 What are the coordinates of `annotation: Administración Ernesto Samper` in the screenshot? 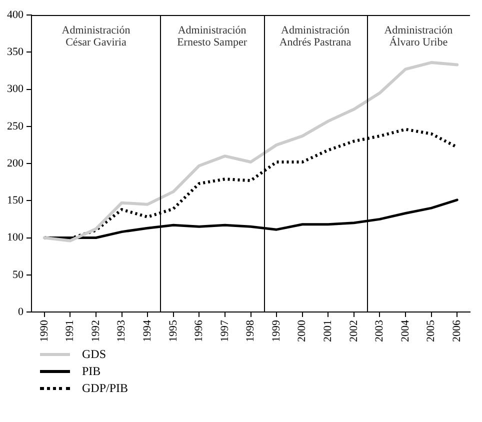 It's located at (212, 36).